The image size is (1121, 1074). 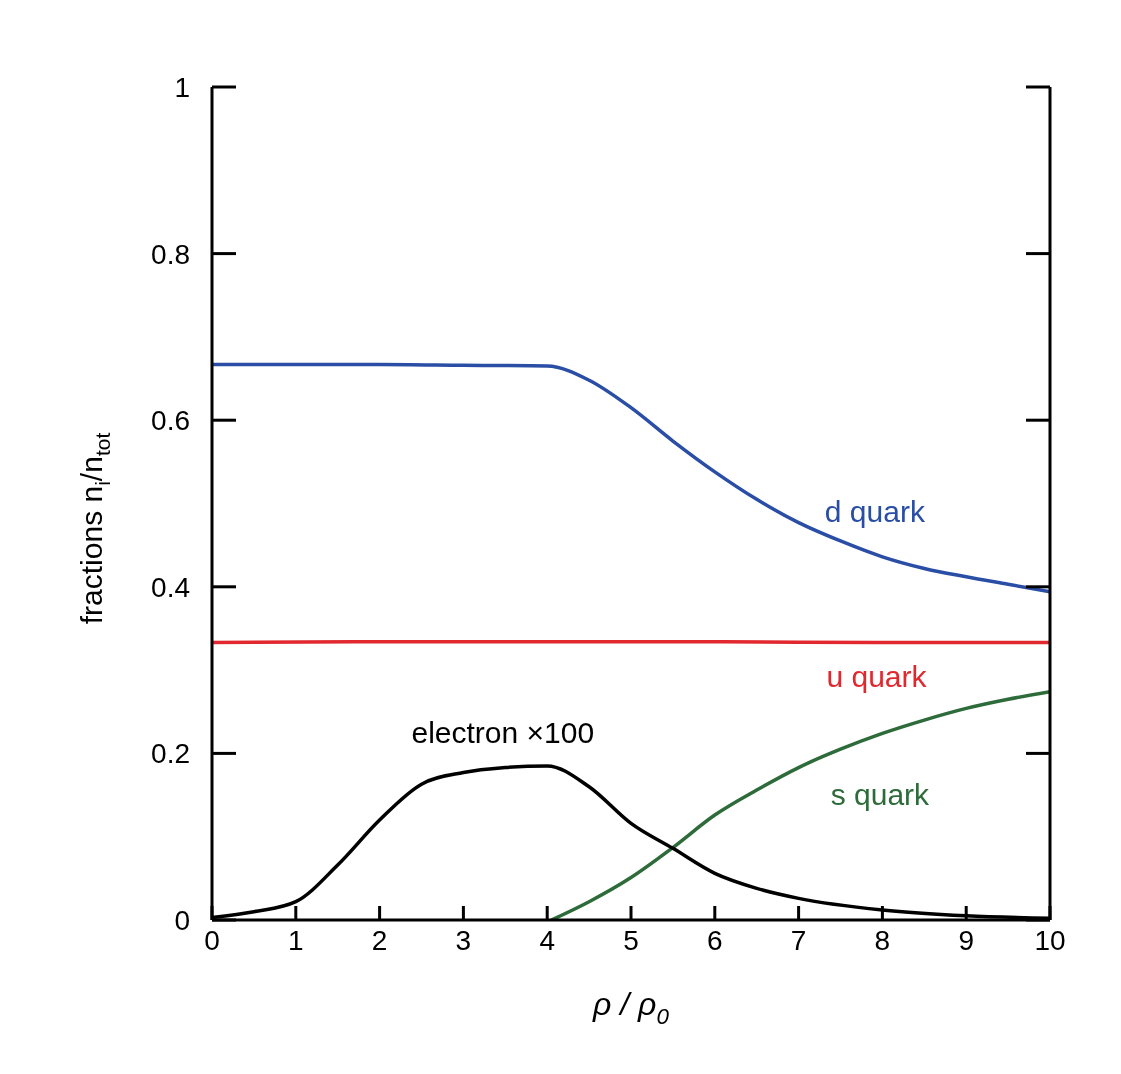 What do you see at coordinates (966, 940) in the screenshot?
I see `x-tick-label: 9` at bounding box center [966, 940].